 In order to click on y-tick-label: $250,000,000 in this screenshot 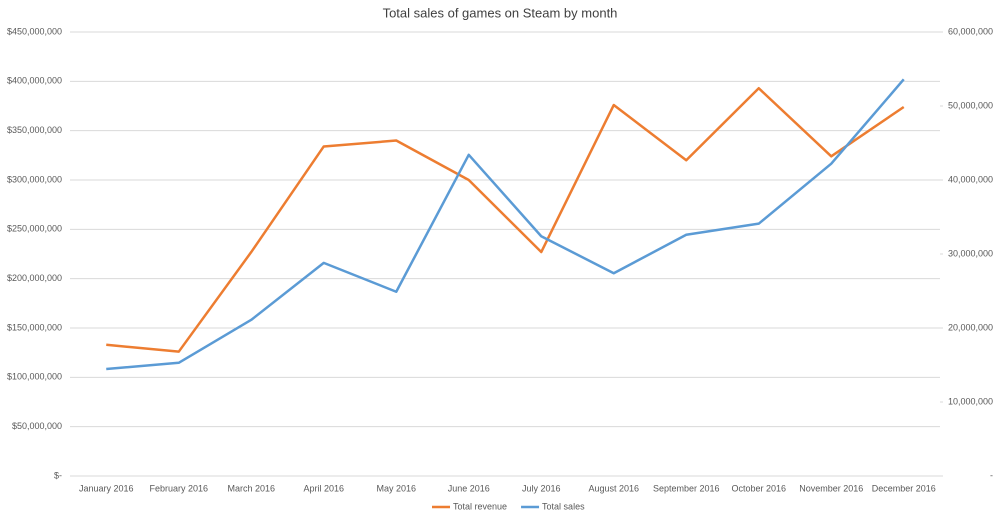, I will do `click(34, 229)`.